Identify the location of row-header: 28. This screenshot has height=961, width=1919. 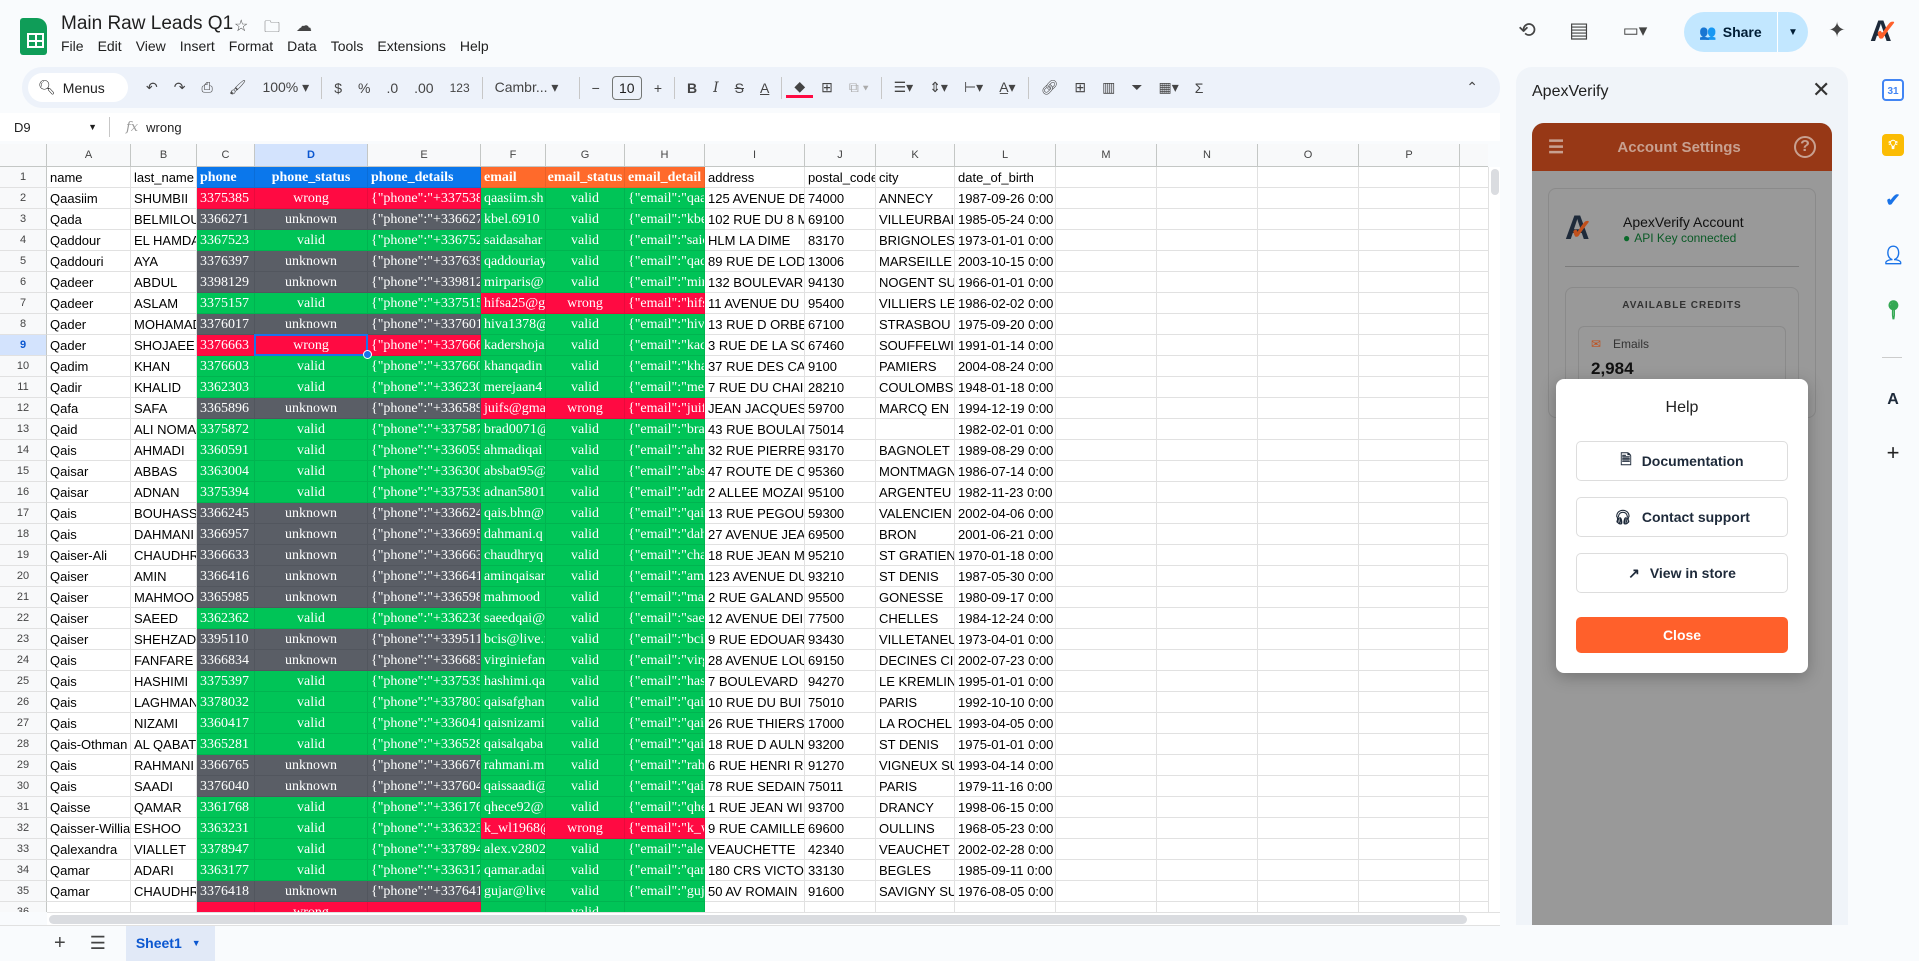
(23, 744).